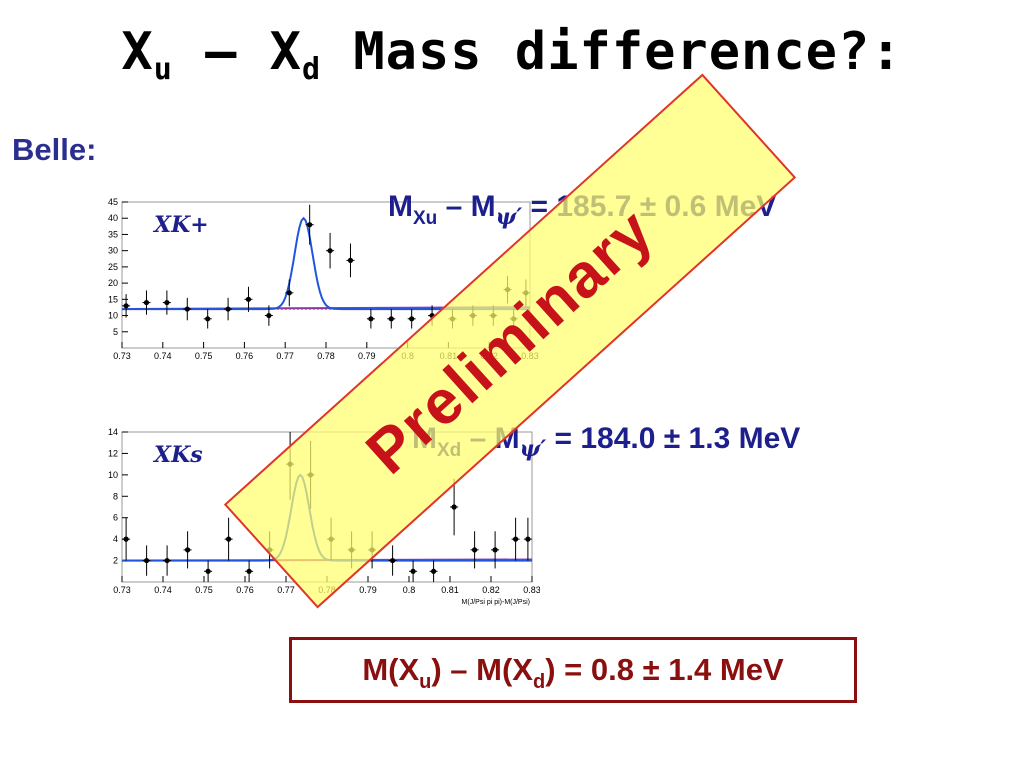 The image size is (1024, 768). Describe the element at coordinates (115, 539) in the screenshot. I see `y-tick-label: 4` at that location.